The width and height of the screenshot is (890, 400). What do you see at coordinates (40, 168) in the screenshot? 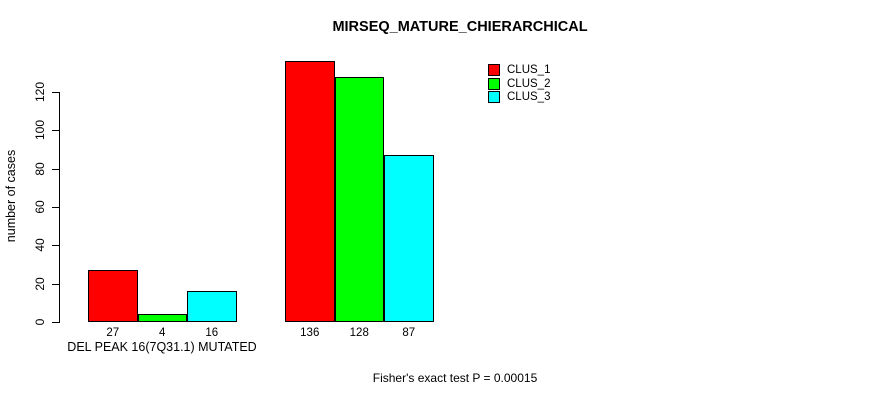
I see `y-tick-label: 80` at bounding box center [40, 168].